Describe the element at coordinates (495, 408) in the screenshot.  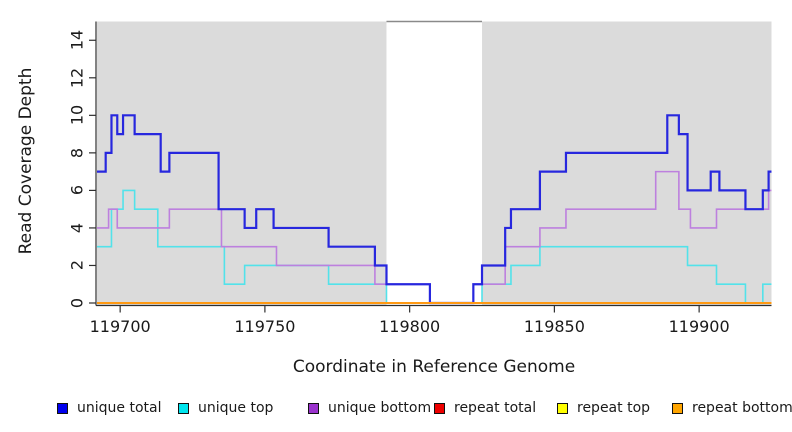
I see `legend-label: repeat total` at that location.